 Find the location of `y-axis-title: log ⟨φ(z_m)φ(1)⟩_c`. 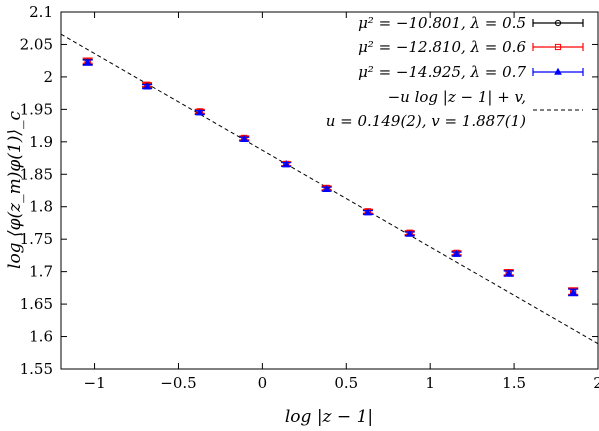

y-axis-title: log ⟨φ(z_m)φ(1)⟩_c is located at coordinates (15, 190).